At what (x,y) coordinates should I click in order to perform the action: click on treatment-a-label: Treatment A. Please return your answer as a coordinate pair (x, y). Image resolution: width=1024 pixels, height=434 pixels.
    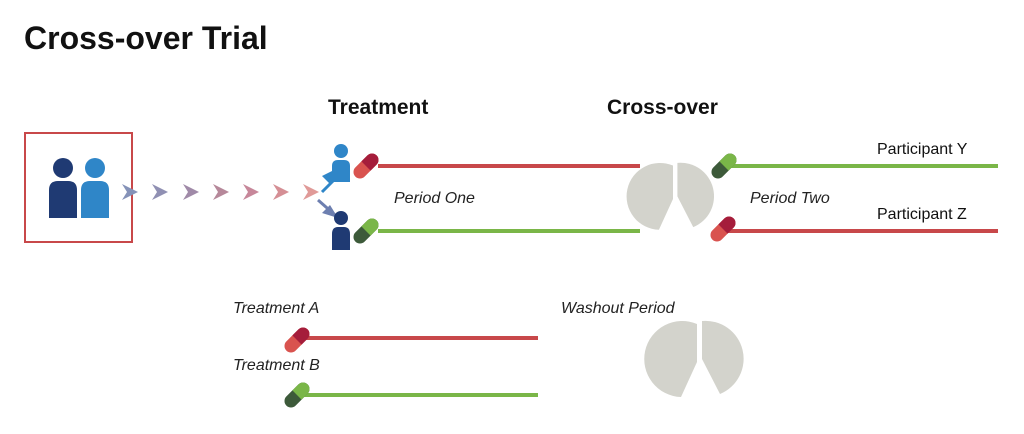
    Looking at the image, I should click on (276, 308).